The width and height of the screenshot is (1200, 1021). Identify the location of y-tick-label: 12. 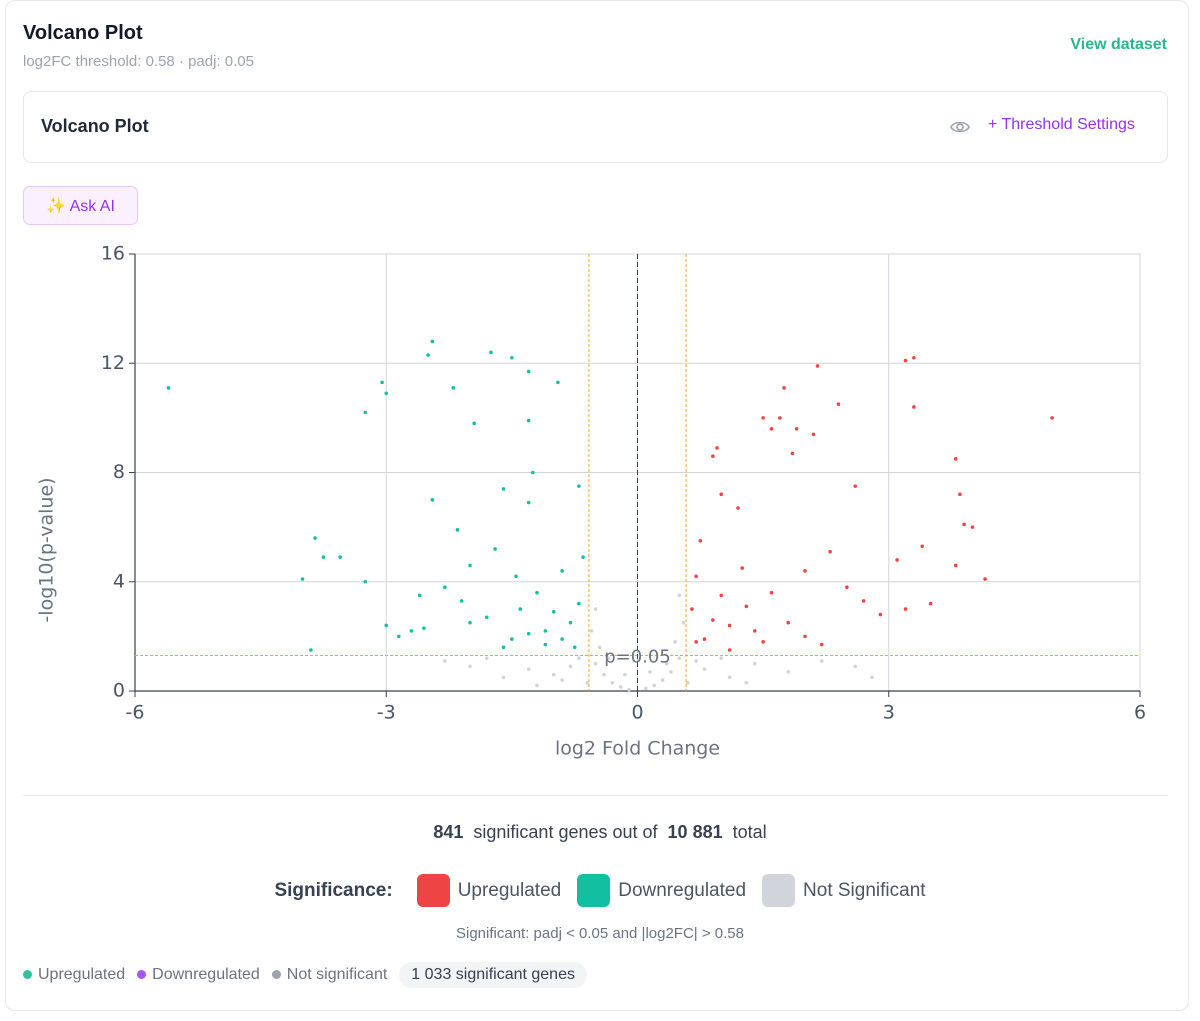
(113, 363).